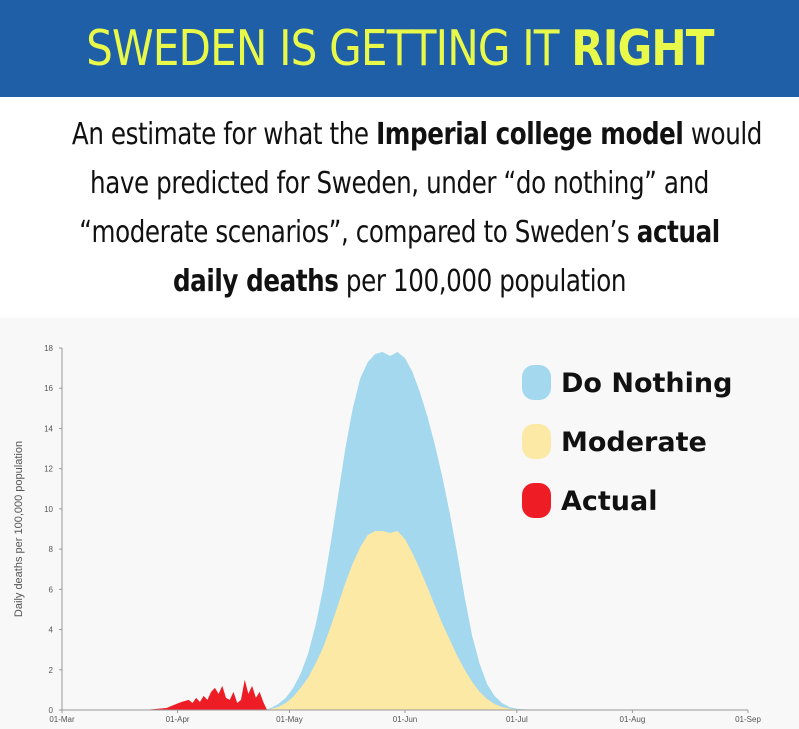 The image size is (799, 729). What do you see at coordinates (51, 710) in the screenshot?
I see `y-tick-label: 0` at bounding box center [51, 710].